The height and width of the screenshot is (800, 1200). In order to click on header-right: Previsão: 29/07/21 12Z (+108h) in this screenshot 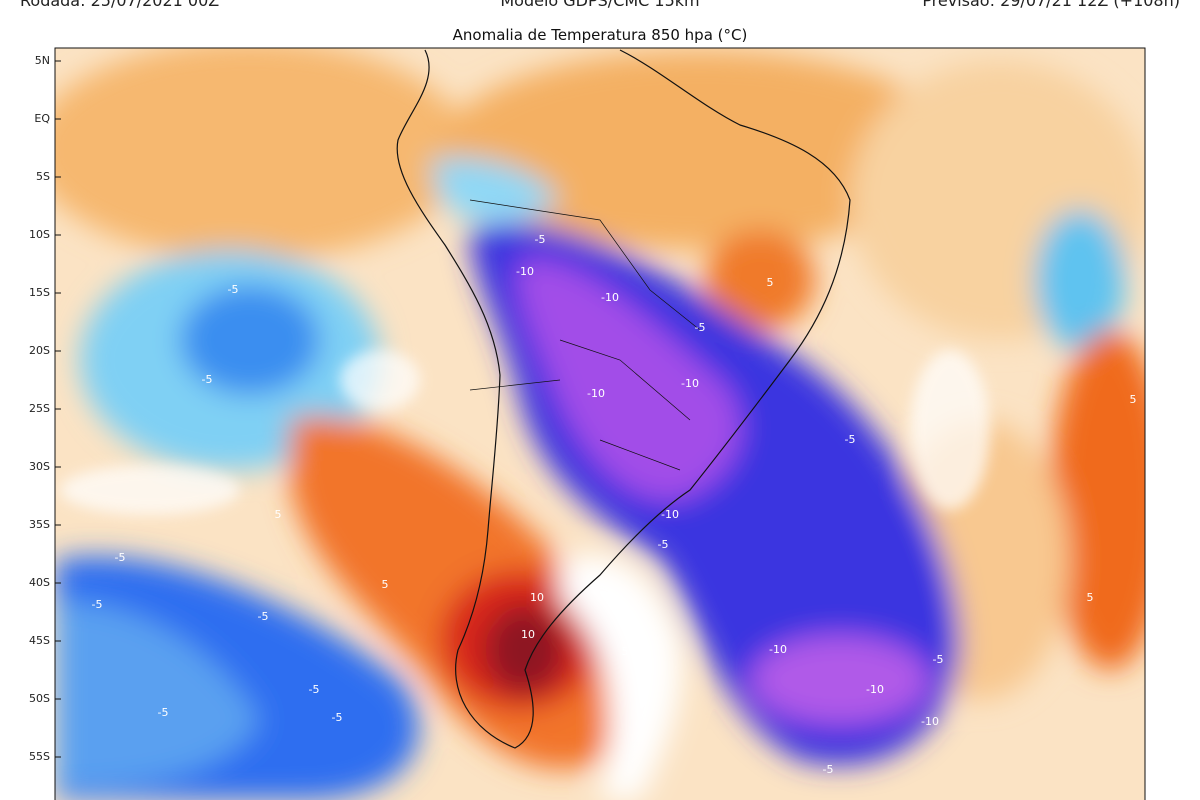, I will do `click(1051, 5)`.